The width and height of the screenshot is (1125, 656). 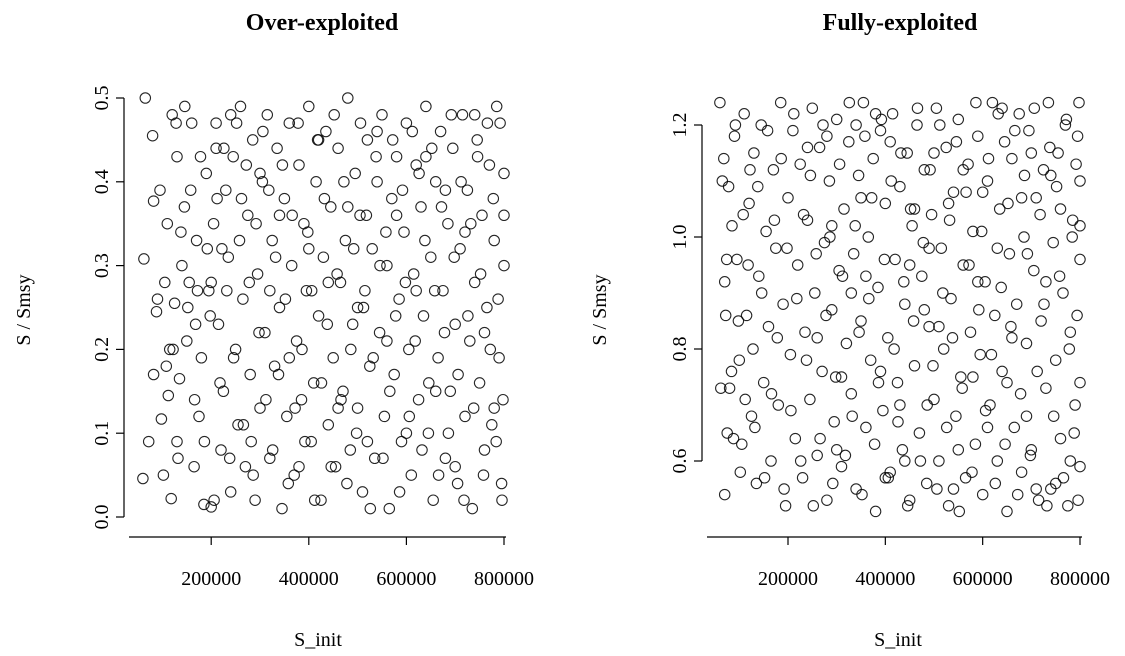 What do you see at coordinates (108, 308) in the screenshot?
I see `y-axis: 0.0 0.1 0.2 0.3 0.4 0.5` at bounding box center [108, 308].